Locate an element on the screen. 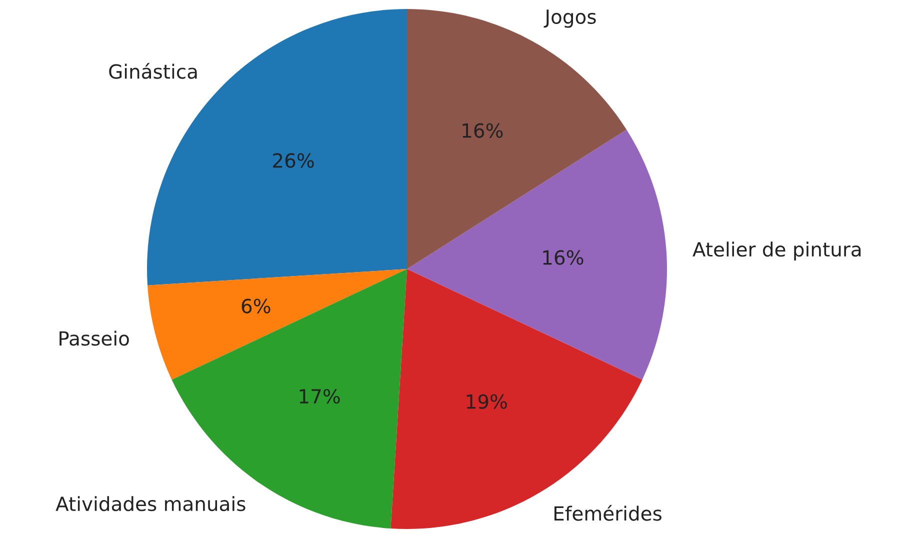  data-label: 26% is located at coordinates (293, 160).